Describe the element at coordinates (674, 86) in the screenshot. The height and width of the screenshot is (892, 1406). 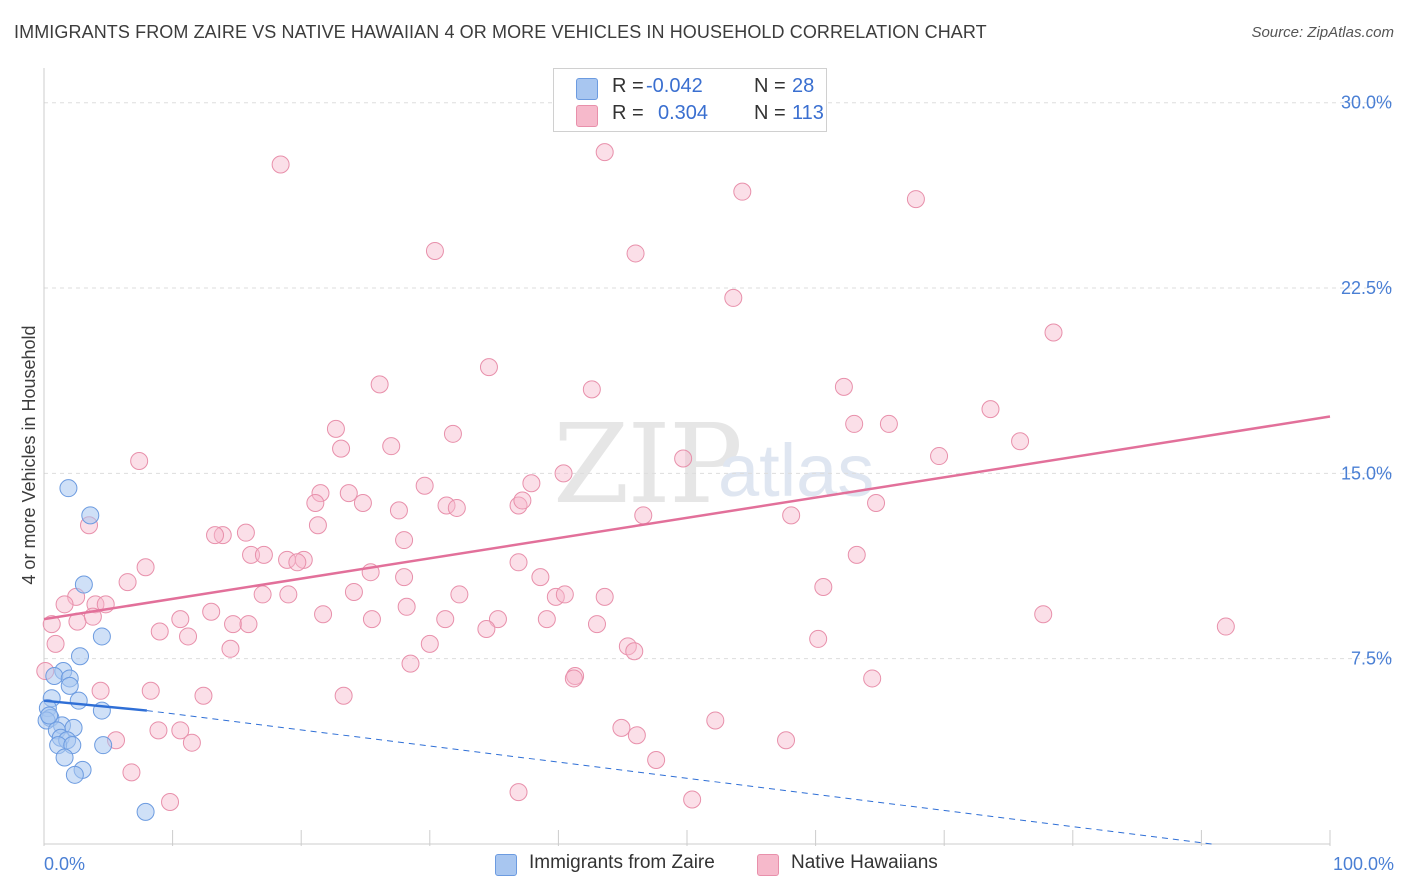
I see `legend-r-value: -0.042` at that location.